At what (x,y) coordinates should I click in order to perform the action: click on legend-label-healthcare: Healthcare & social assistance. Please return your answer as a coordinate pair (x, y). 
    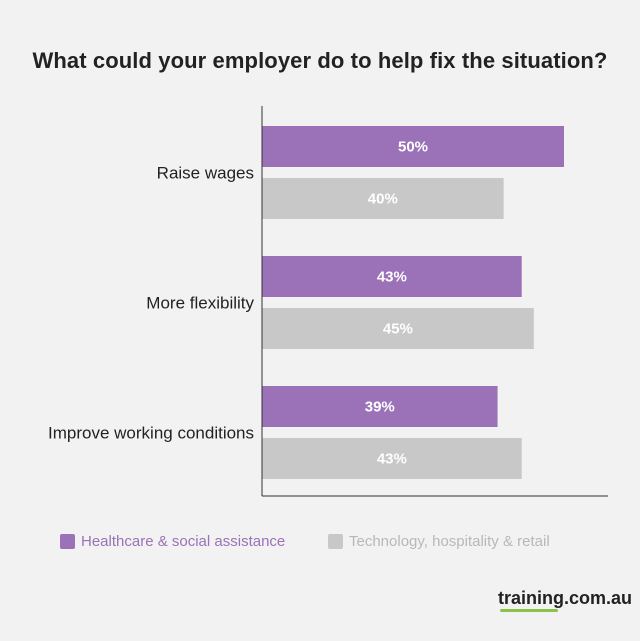
    Looking at the image, I should click on (183, 541).